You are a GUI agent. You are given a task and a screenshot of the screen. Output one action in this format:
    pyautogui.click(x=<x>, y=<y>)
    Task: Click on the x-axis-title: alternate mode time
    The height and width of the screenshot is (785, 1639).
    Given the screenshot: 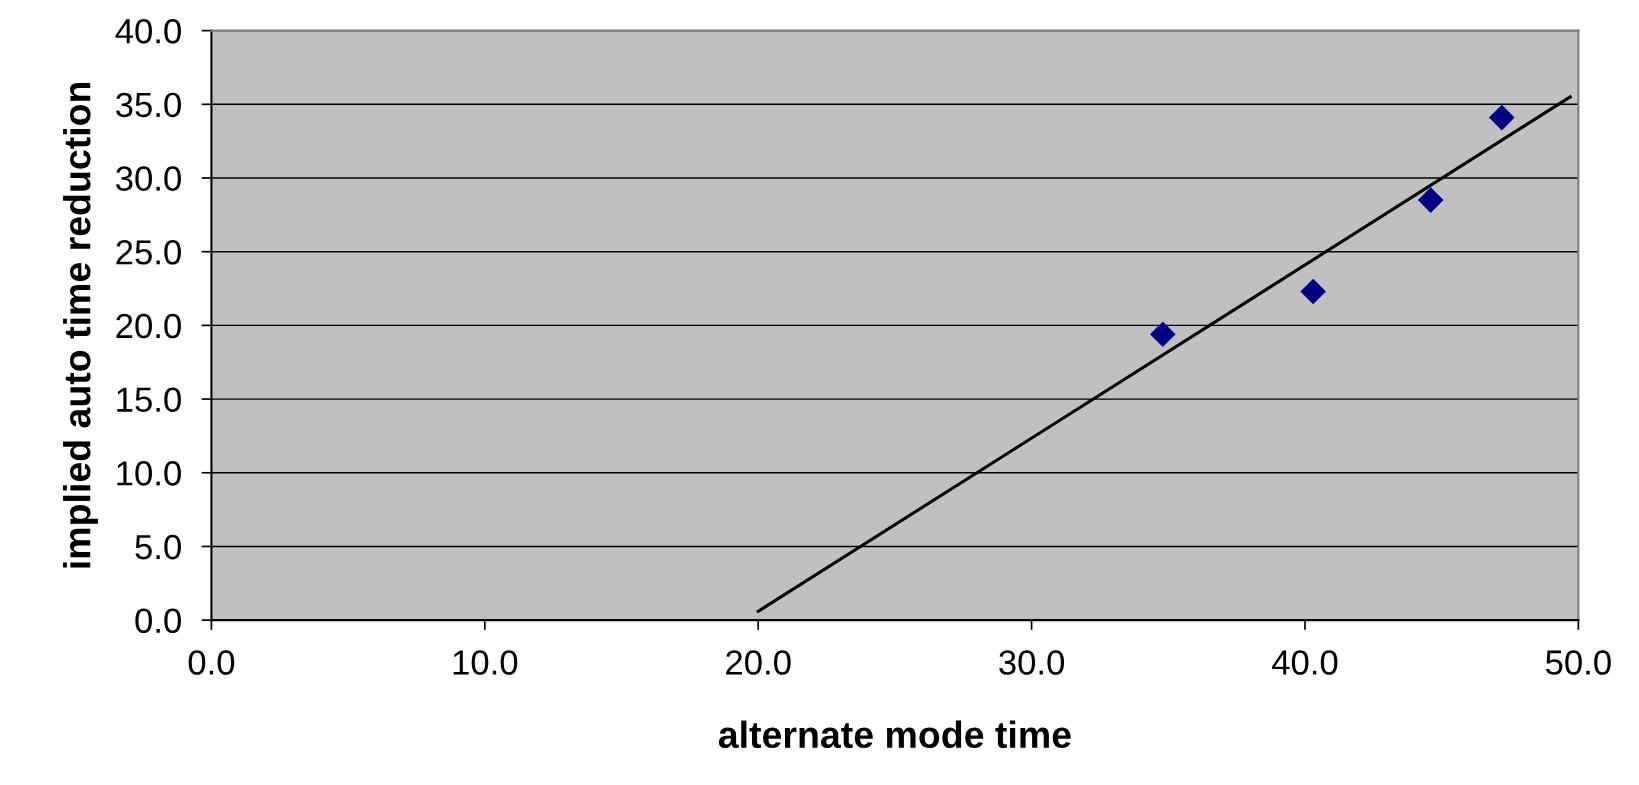 What is the action you would take?
    pyautogui.click(x=894, y=734)
    